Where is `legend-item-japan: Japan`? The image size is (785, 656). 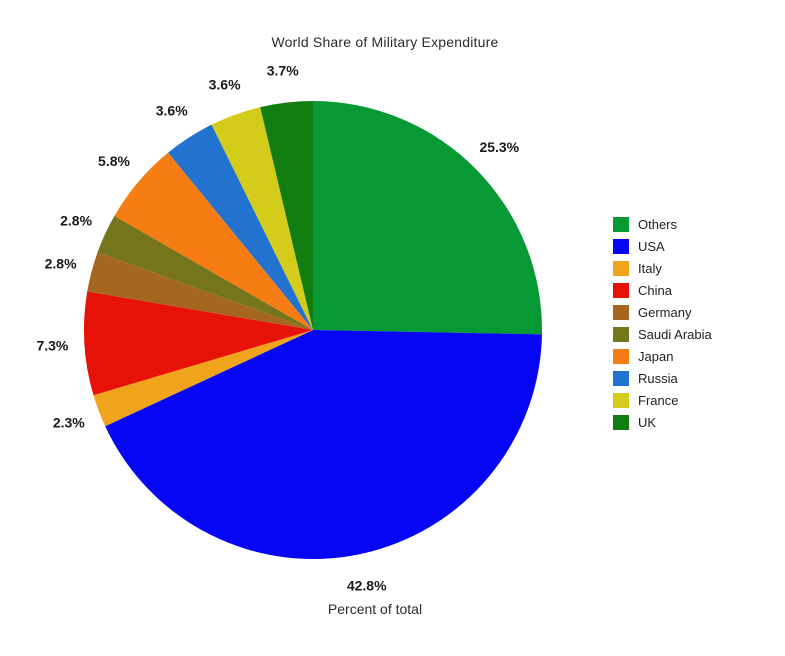
legend-item-japan: Japan is located at coordinates (662, 356).